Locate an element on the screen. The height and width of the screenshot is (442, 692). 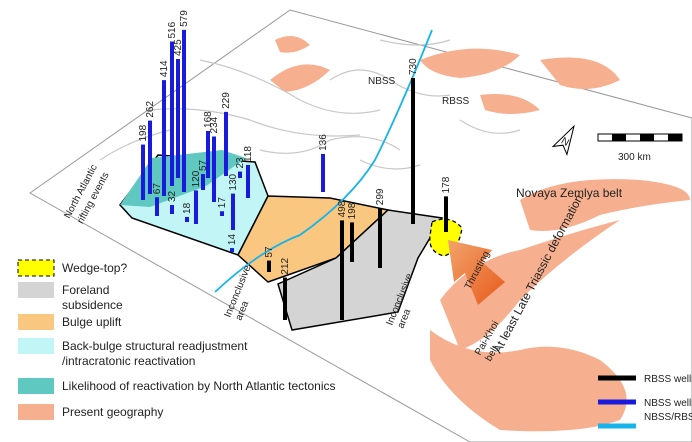
well-label: 18 is located at coordinates (187, 208).